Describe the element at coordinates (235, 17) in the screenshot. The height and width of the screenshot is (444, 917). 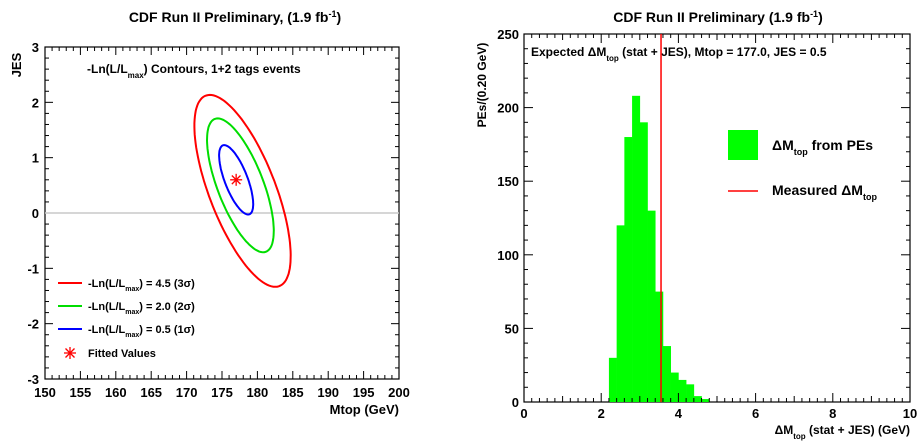
I see `contour-chart-title: CDF Run II Preliminary, (1.9 fb-1)` at that location.